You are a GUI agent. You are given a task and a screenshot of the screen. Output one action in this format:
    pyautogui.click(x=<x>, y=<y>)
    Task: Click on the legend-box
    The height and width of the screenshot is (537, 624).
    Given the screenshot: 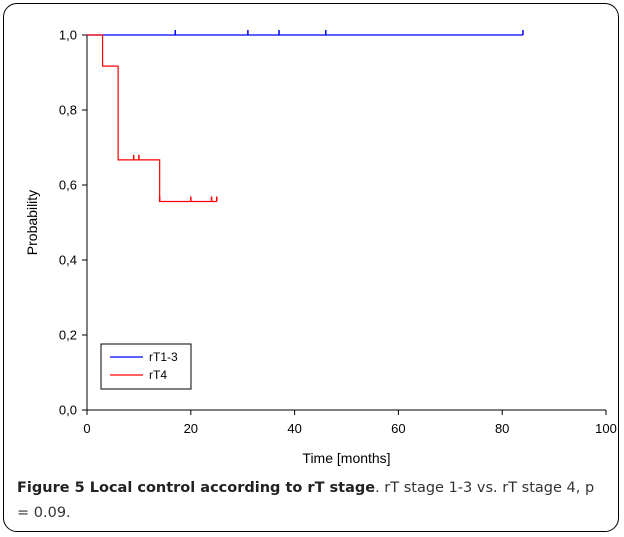 What is the action you would take?
    pyautogui.click(x=146, y=366)
    